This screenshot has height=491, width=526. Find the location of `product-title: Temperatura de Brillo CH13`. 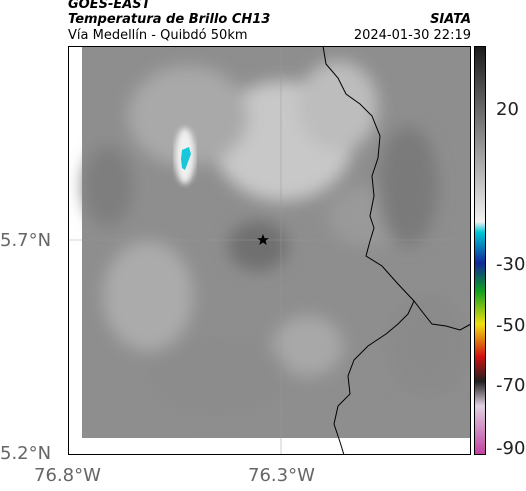

product-title: Temperatura de Brillo CH13 is located at coordinates (169, 19).